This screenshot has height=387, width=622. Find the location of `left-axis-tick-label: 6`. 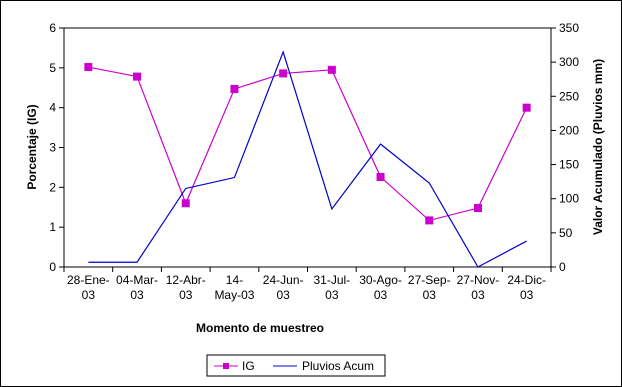

left-axis-tick-label: 6 is located at coordinates (52, 28).